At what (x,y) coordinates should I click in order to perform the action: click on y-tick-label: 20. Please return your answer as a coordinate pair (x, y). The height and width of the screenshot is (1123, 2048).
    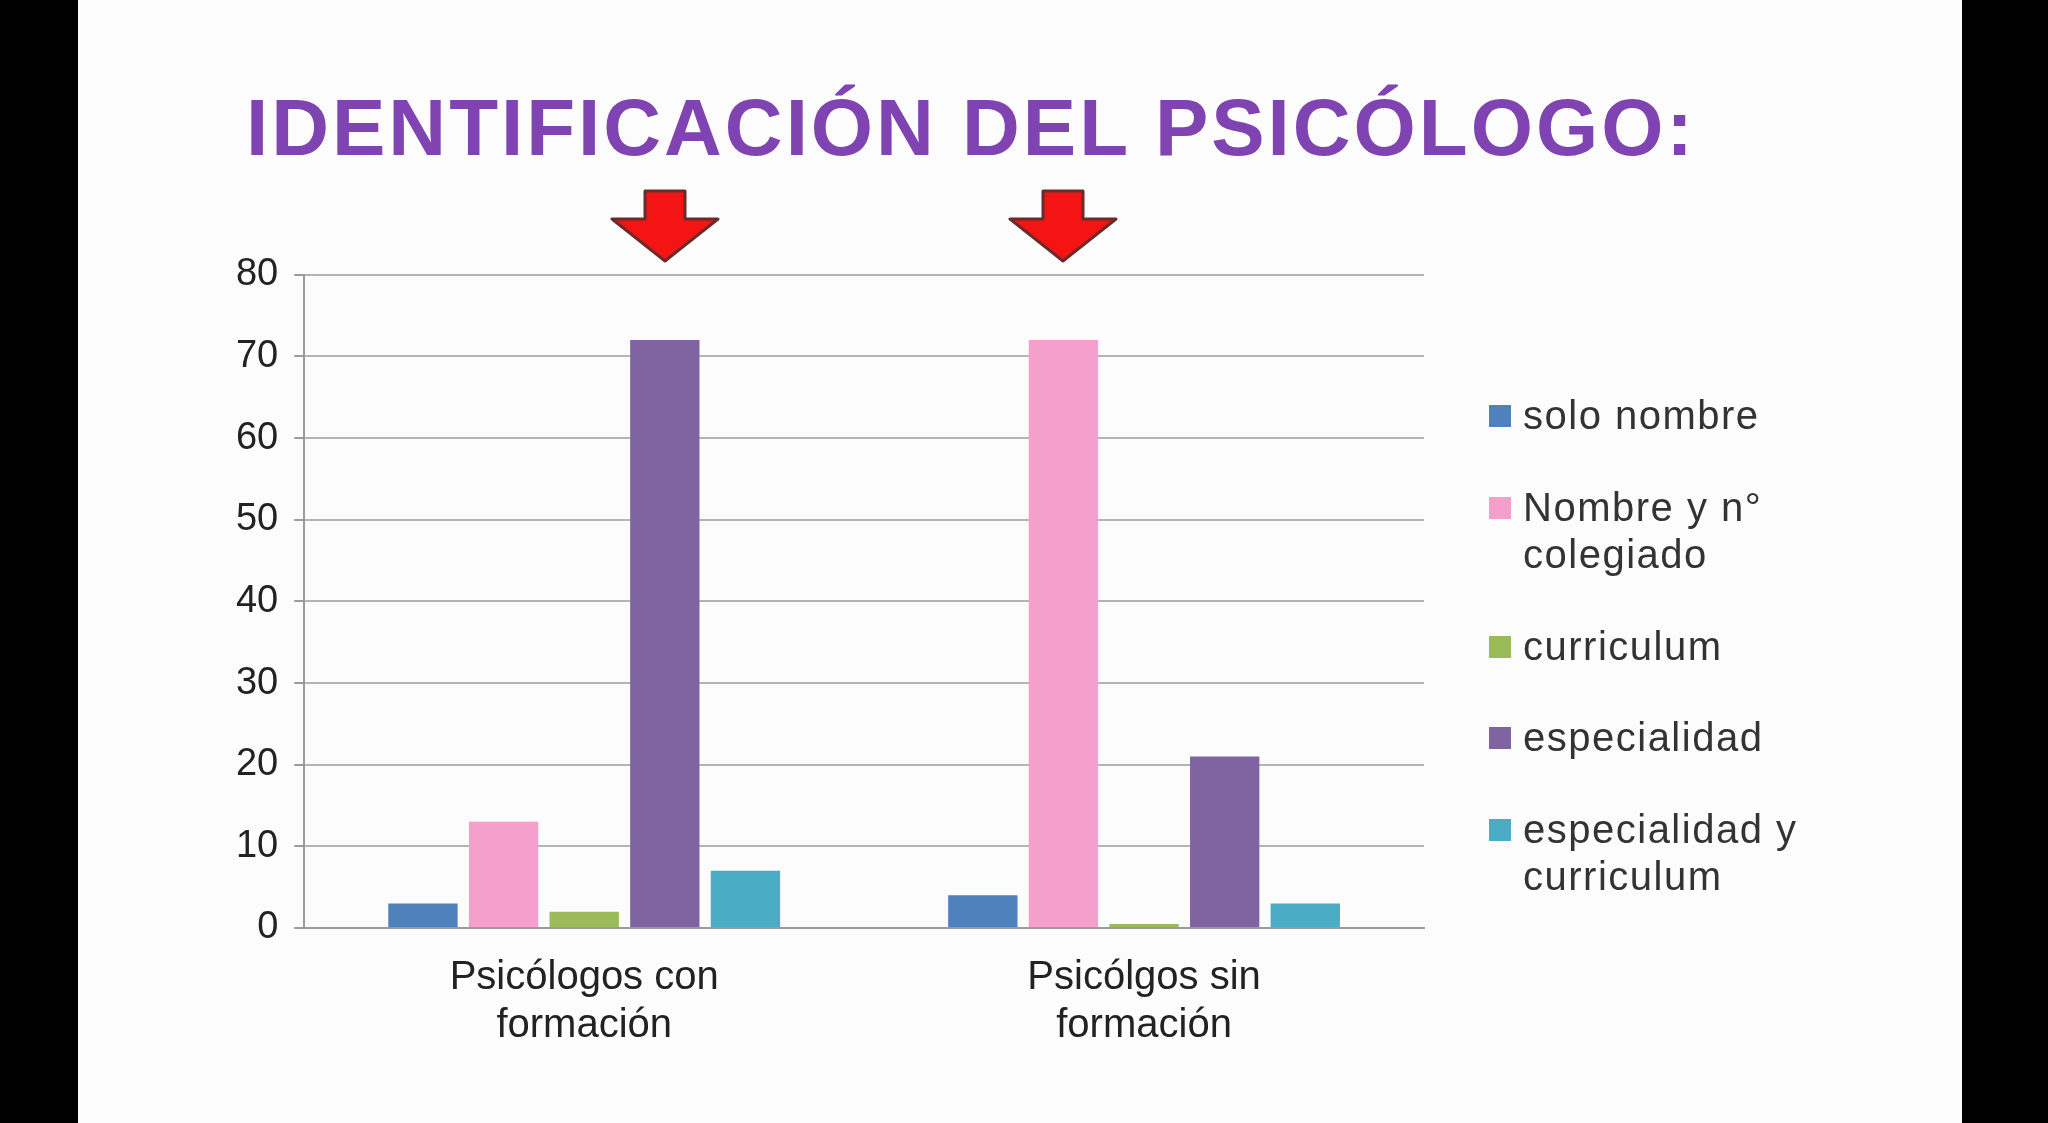
    Looking at the image, I should click on (257, 762).